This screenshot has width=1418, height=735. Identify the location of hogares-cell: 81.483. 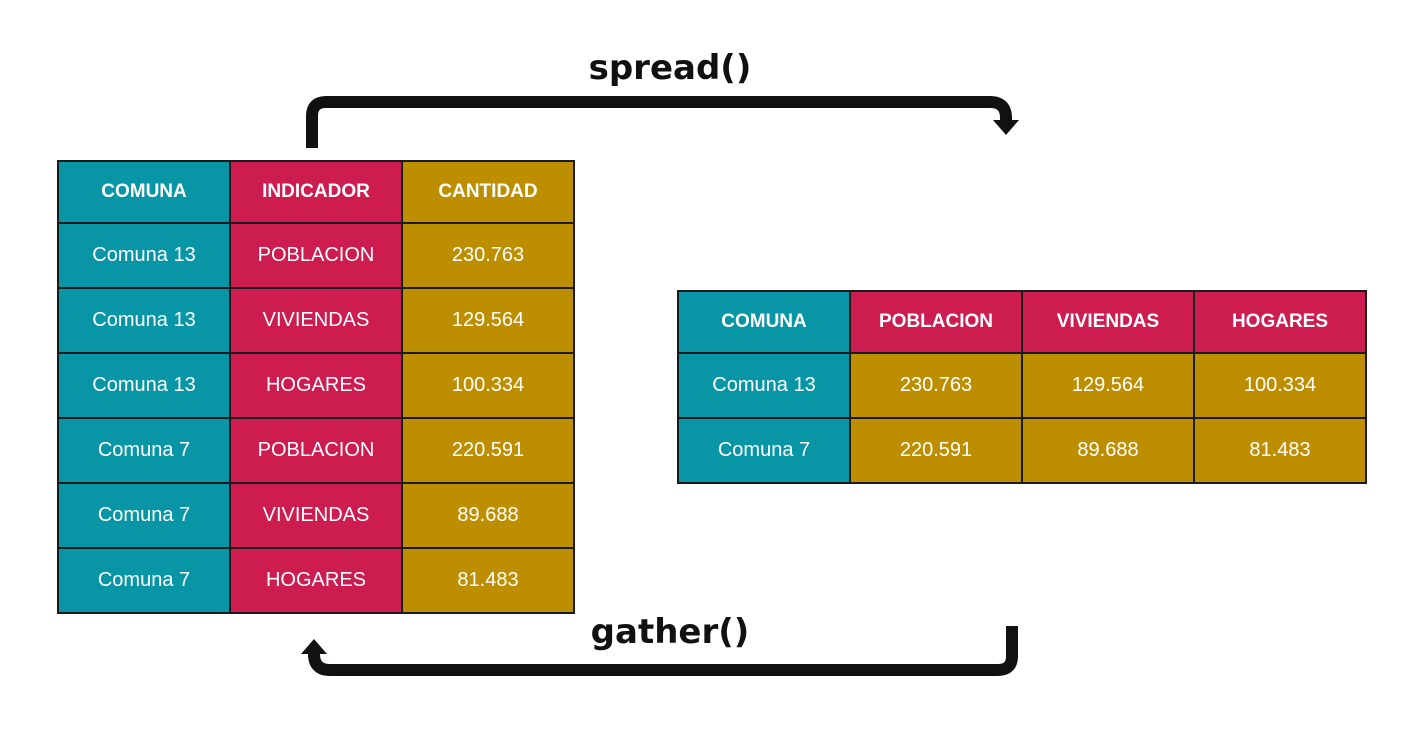
(1280, 450).